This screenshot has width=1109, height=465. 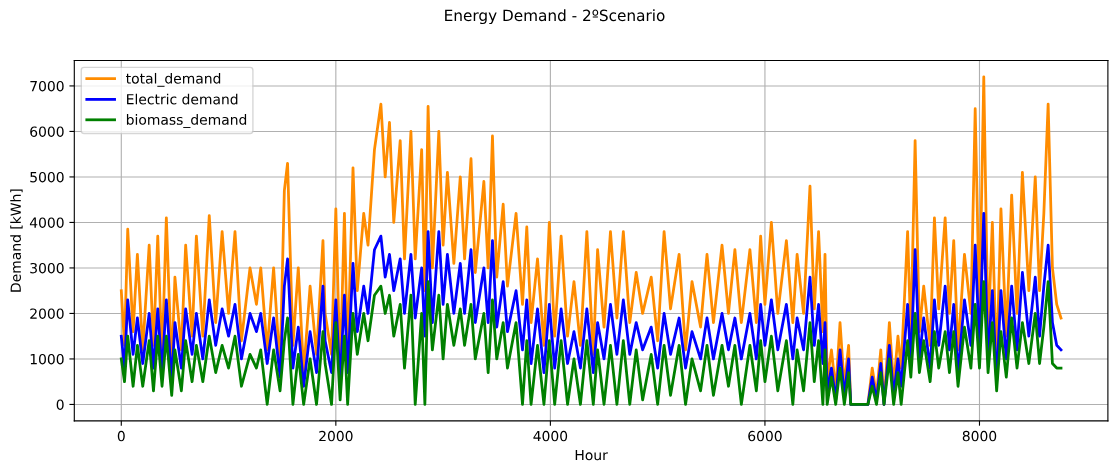 What do you see at coordinates (60, 404) in the screenshot?
I see `y-tick-label: 0` at bounding box center [60, 404].